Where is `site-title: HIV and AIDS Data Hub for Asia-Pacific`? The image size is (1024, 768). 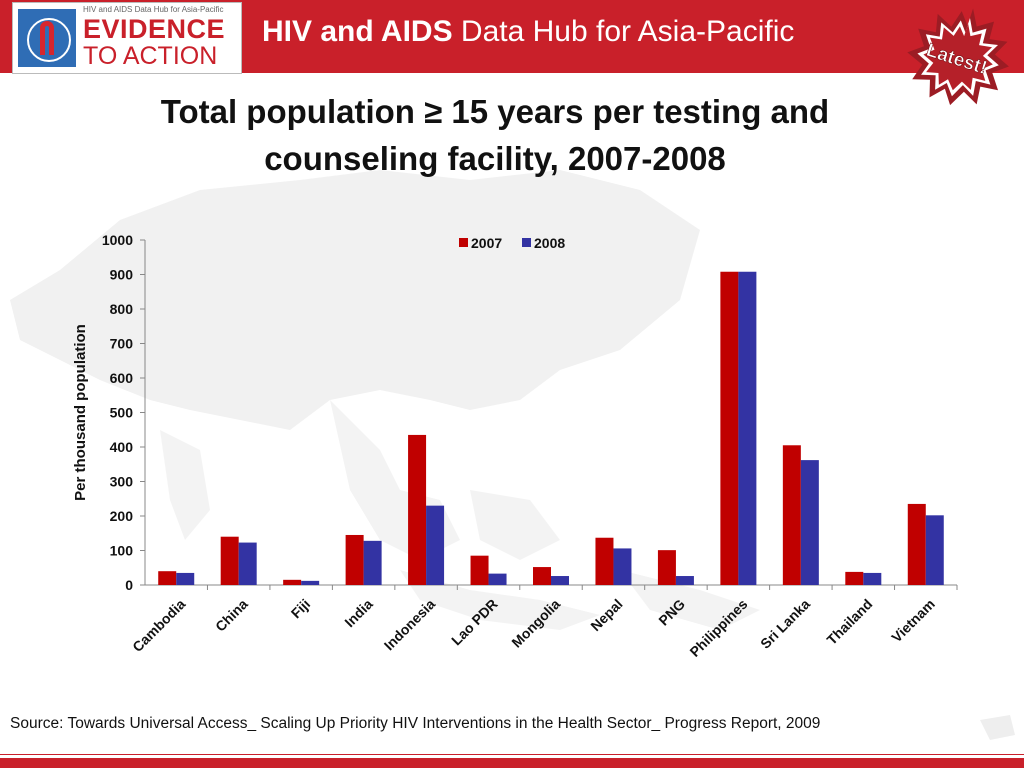
site-title: HIV and AIDS Data Hub for Asia-Pacific is located at coordinates (528, 32).